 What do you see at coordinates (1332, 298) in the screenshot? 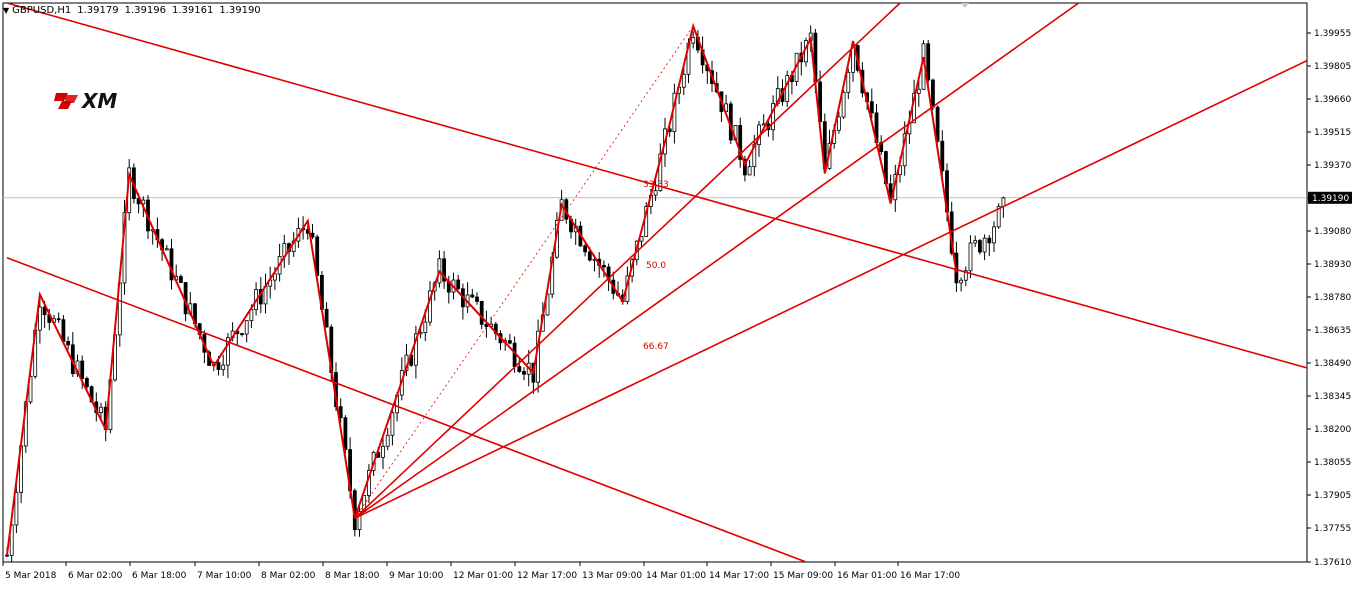
I see `price-axis-label: 1.38780` at bounding box center [1332, 298].